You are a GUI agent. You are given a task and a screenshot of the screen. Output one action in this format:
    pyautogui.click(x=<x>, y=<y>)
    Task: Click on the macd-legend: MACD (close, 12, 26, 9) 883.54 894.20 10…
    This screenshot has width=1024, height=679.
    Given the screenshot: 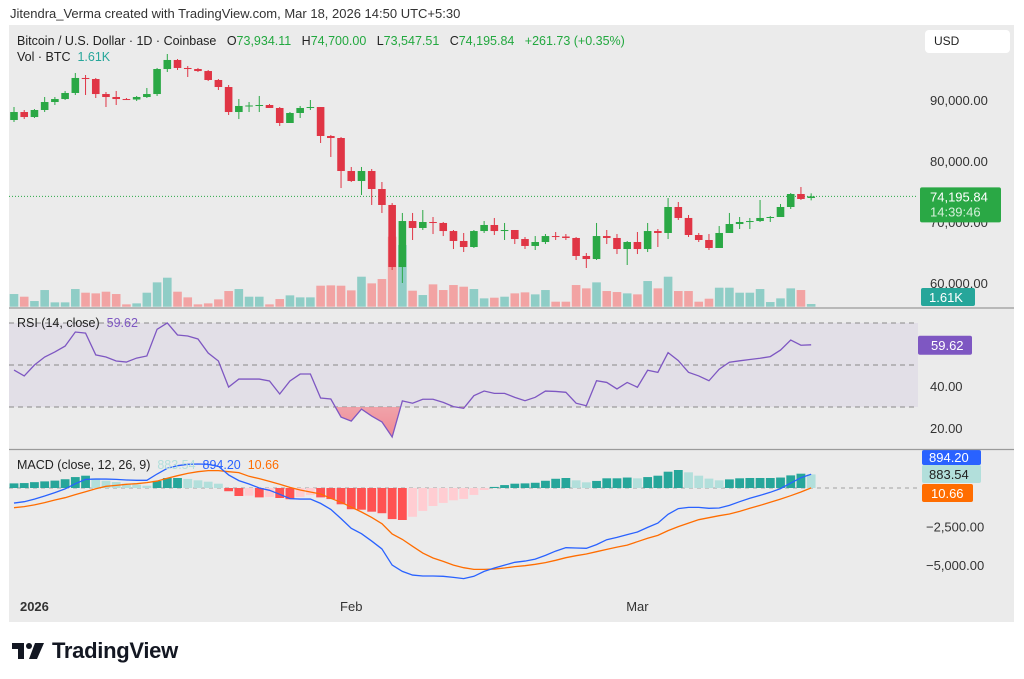 What is the action you would take?
    pyautogui.click(x=148, y=465)
    